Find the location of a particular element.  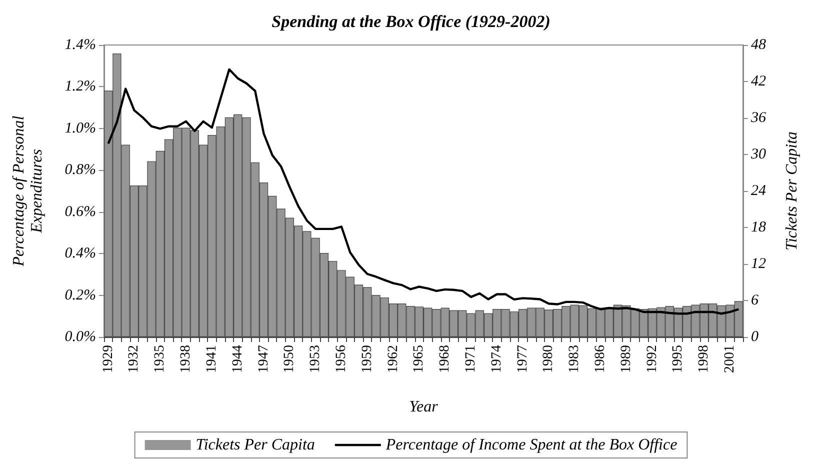

x-tick-label: 1956 is located at coordinates (341, 359).